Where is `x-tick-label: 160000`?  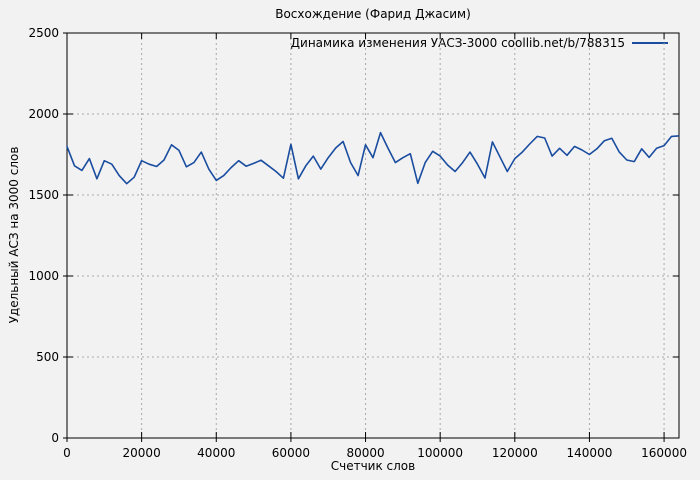
x-tick-label: 160000 is located at coordinates (664, 453).